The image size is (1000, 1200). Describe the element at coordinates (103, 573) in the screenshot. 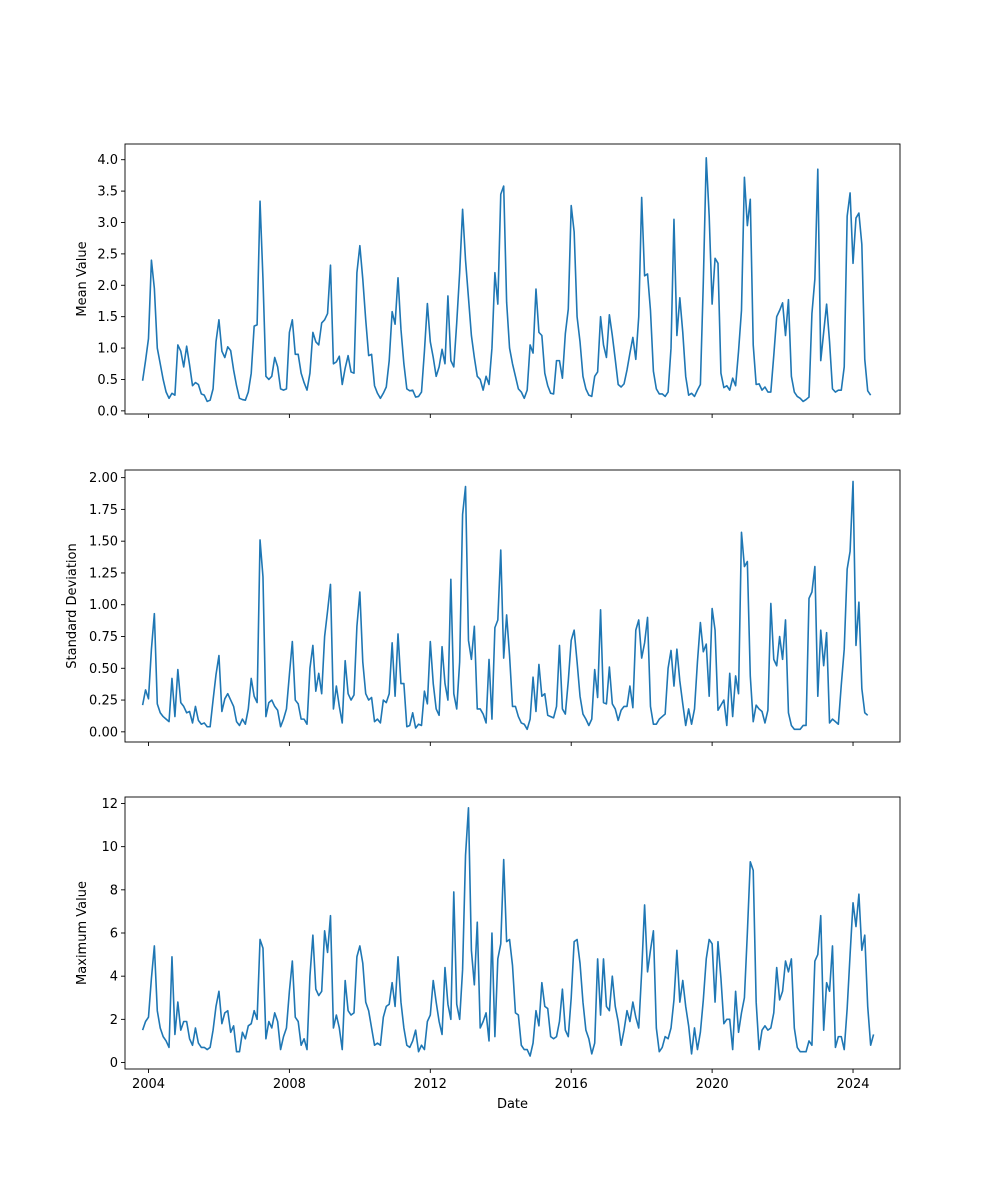

I see `y-tick-label: 1.25` at that location.